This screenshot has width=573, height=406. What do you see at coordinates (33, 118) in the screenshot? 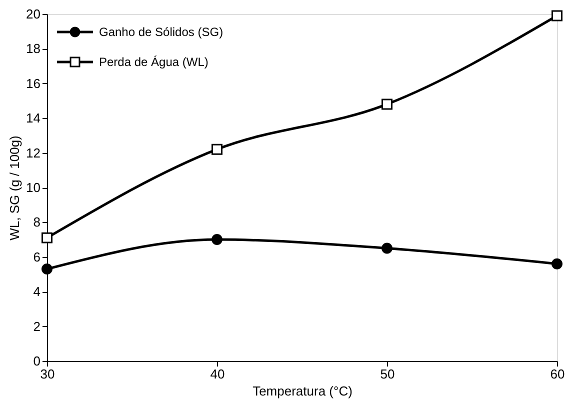
I see `y-tick-label: 14` at bounding box center [33, 118].